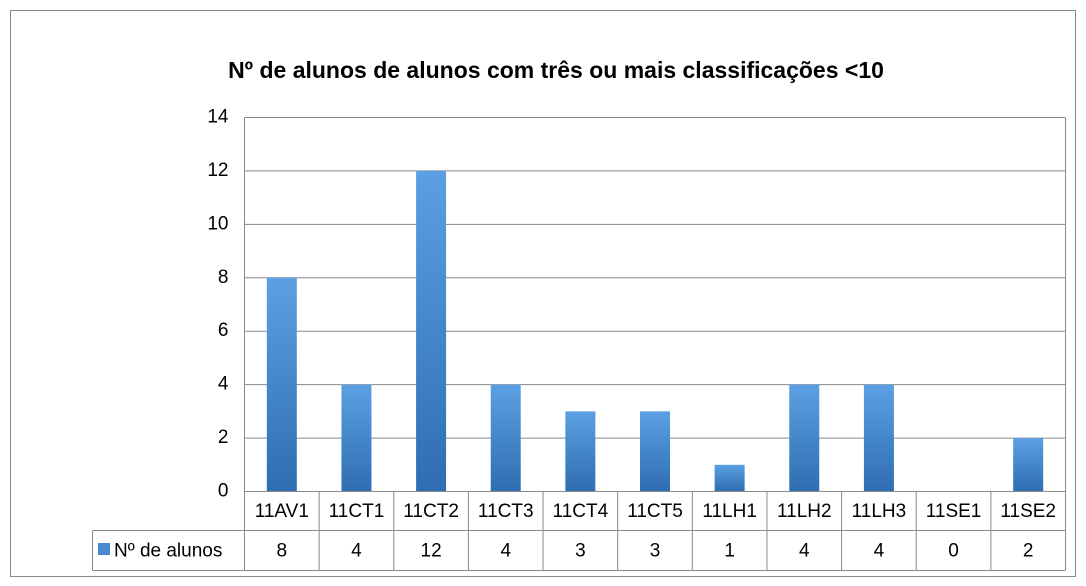 Image resolution: width=1086 pixels, height=586 pixels. I want to click on y-tick-label: 0, so click(223, 491).